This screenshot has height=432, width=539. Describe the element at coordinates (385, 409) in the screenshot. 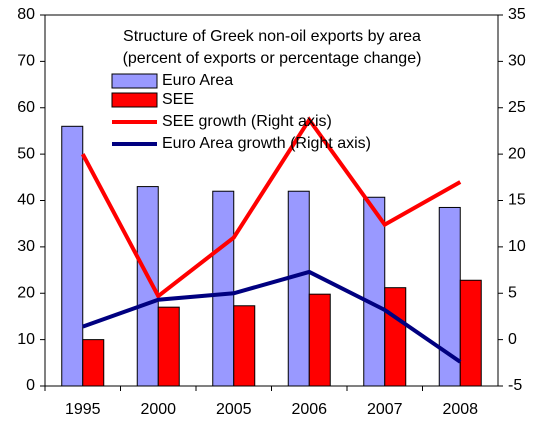

I see `x-tick-label: 2007` at that location.